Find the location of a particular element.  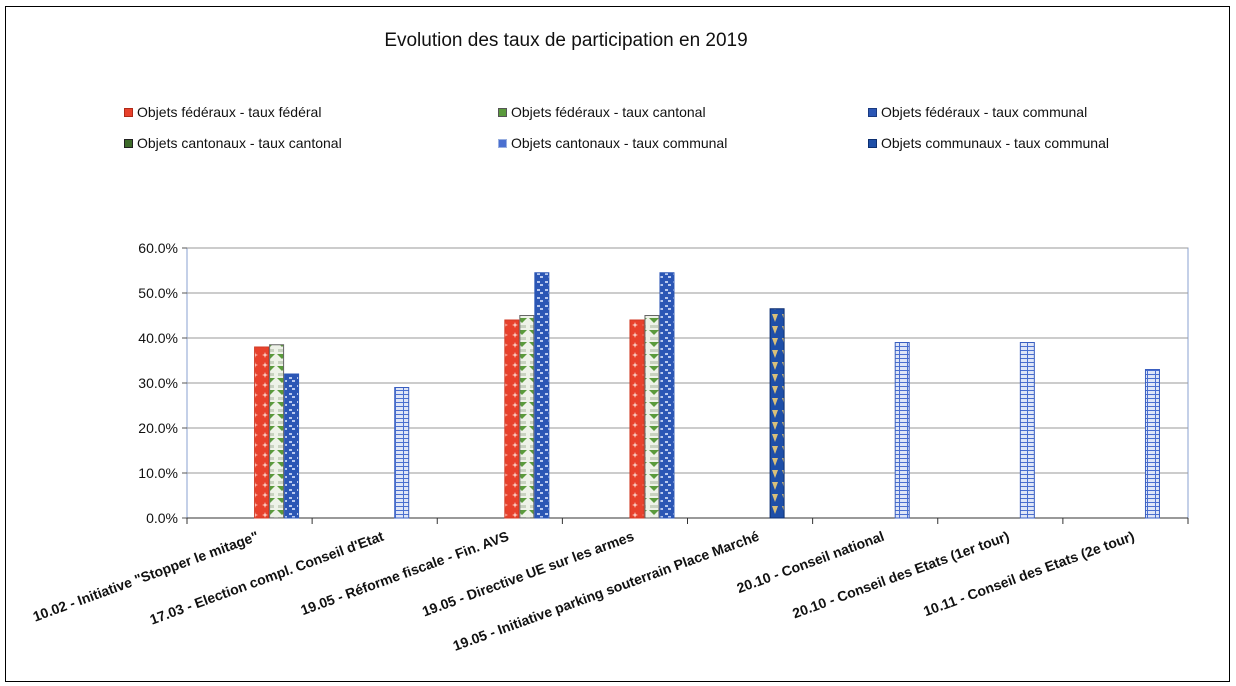

legend-item-3: Objets fédéraux - taux communal is located at coordinates (977, 112).